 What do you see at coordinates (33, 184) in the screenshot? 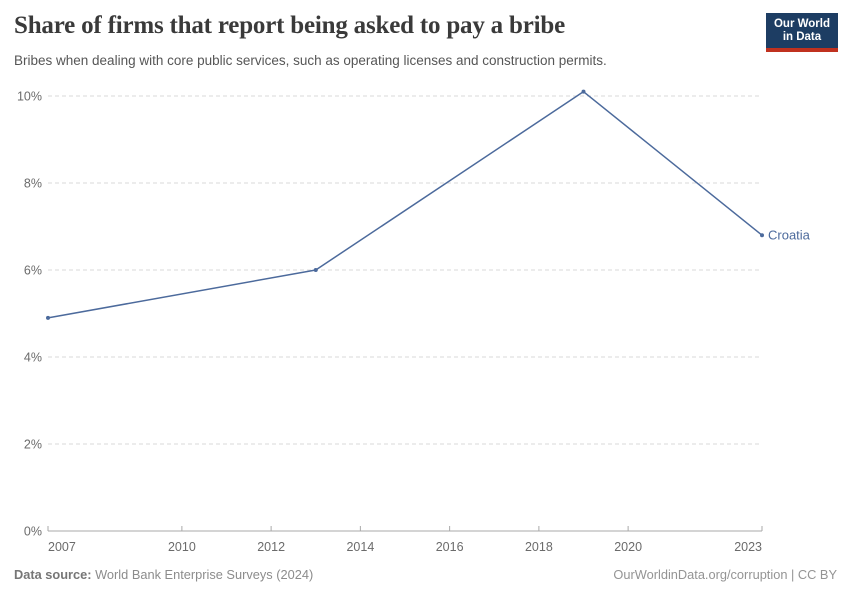
I see `y-tick-label: 8%` at bounding box center [33, 184].